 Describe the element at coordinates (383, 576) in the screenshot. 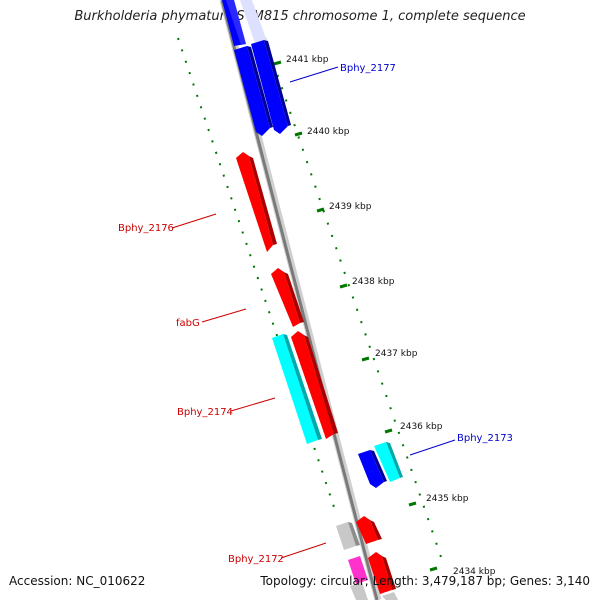

I see `gene-bottom-forward` at that location.